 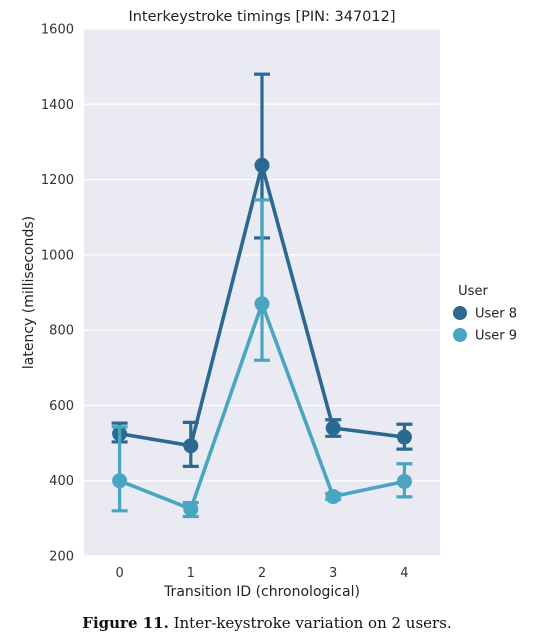 What do you see at coordinates (57, 180) in the screenshot?
I see `y-tick-label: 1200` at bounding box center [57, 180].